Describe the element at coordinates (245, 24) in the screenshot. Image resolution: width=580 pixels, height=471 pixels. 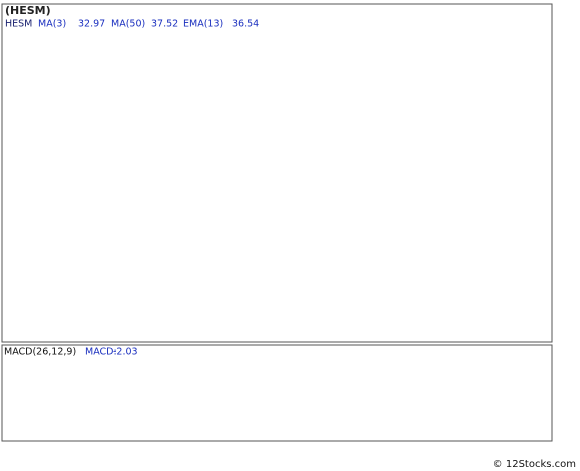
I see `legend-value: 36.54` at that location.